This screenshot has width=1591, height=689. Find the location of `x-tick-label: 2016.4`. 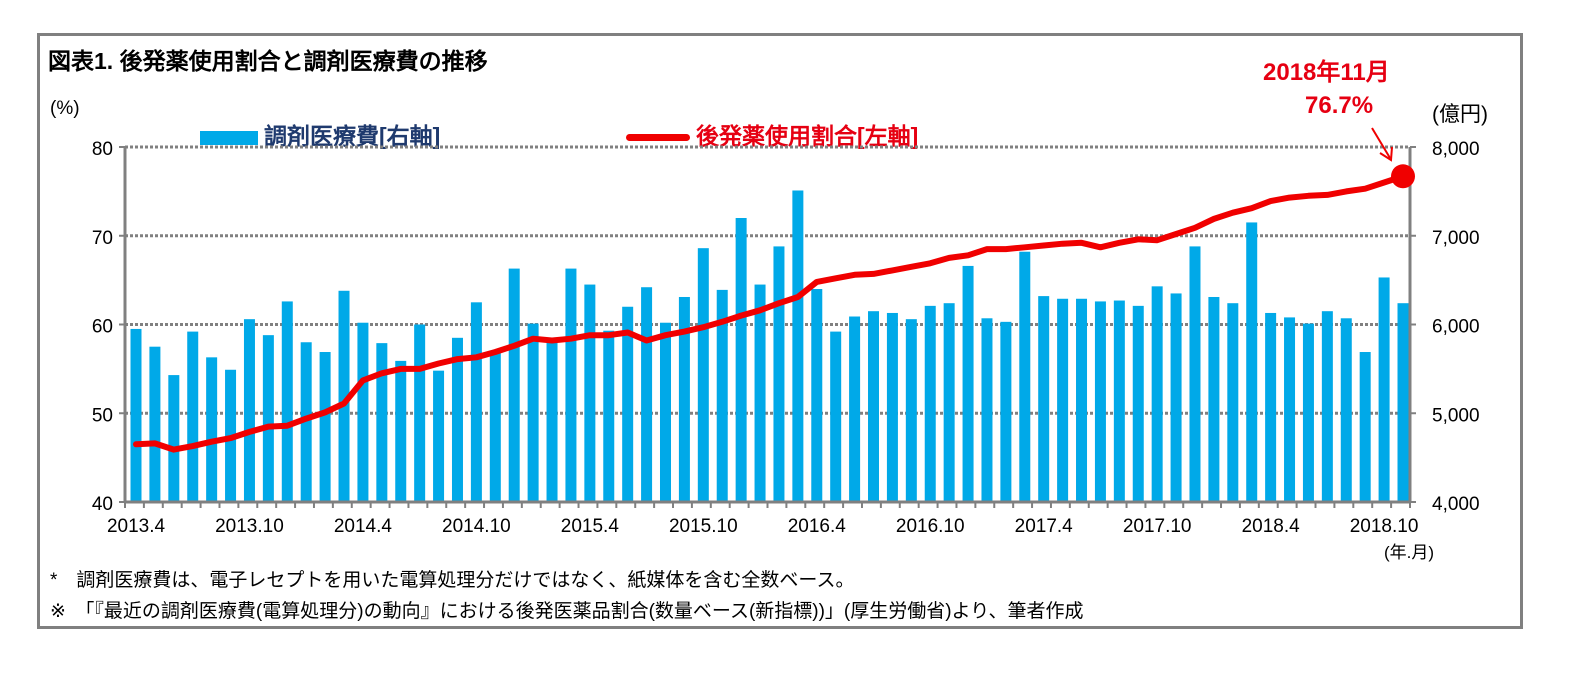

x-tick-label: 2016.4 is located at coordinates (817, 526).